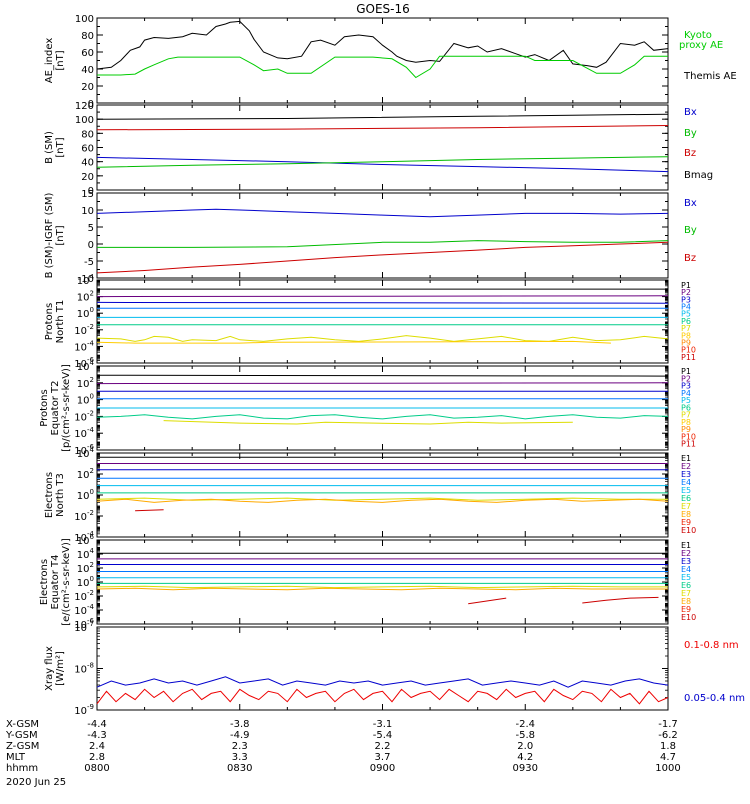 This screenshot has width=750, height=804. I want to click on ephemeris-value: 3.3, so click(240, 757).